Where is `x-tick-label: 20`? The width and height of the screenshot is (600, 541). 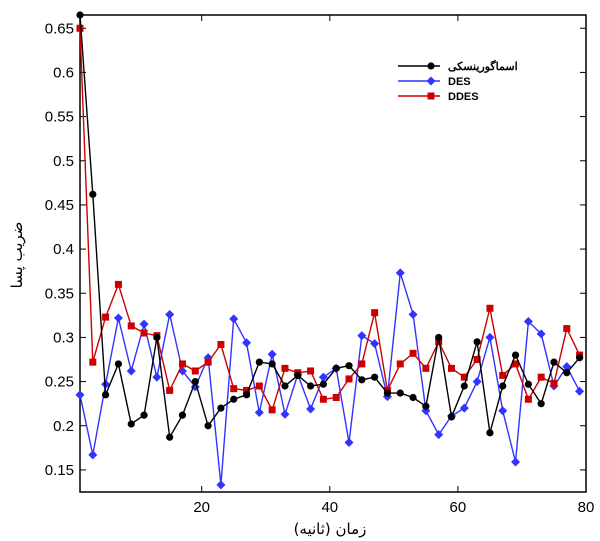 x-tick-label: 20 is located at coordinates (201, 507).